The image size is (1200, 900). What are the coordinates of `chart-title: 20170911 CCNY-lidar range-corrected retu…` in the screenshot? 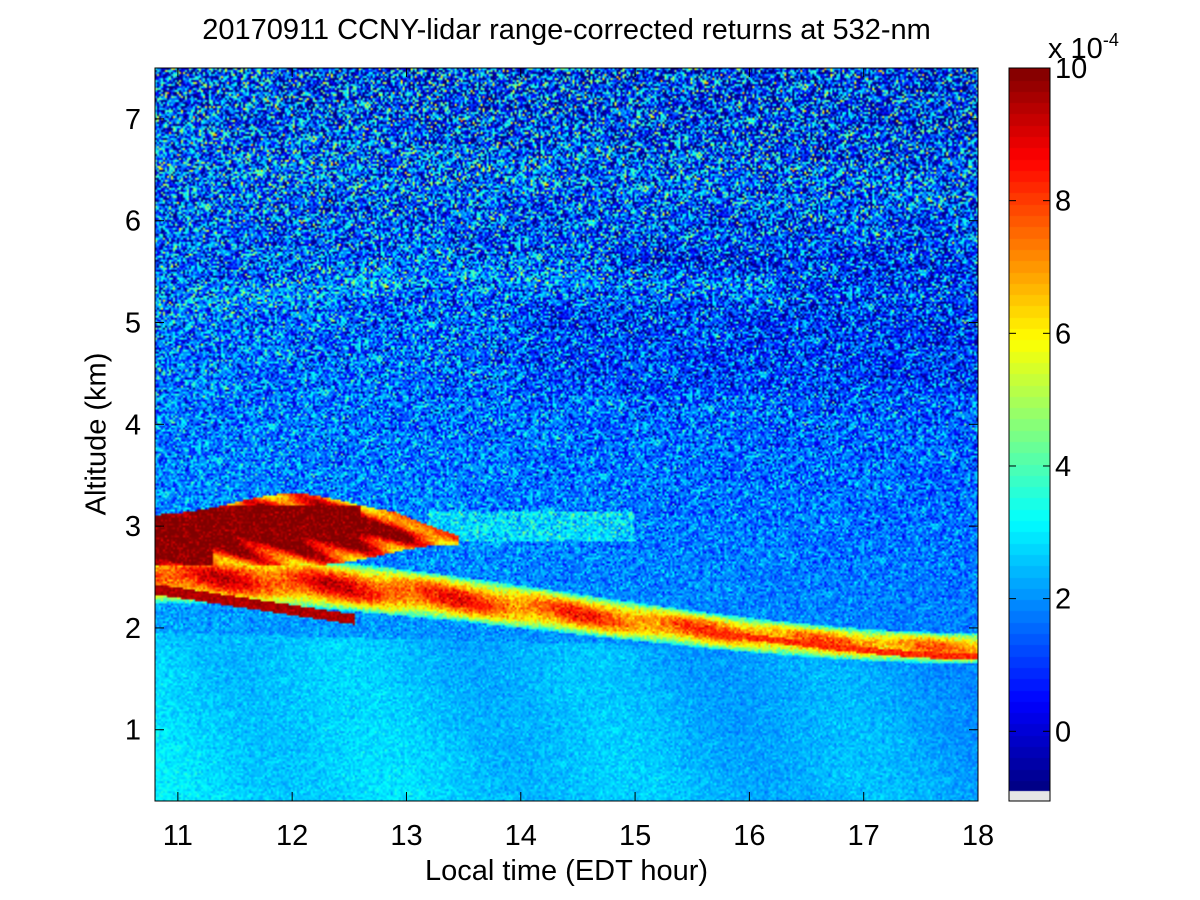 It's located at (566, 30).